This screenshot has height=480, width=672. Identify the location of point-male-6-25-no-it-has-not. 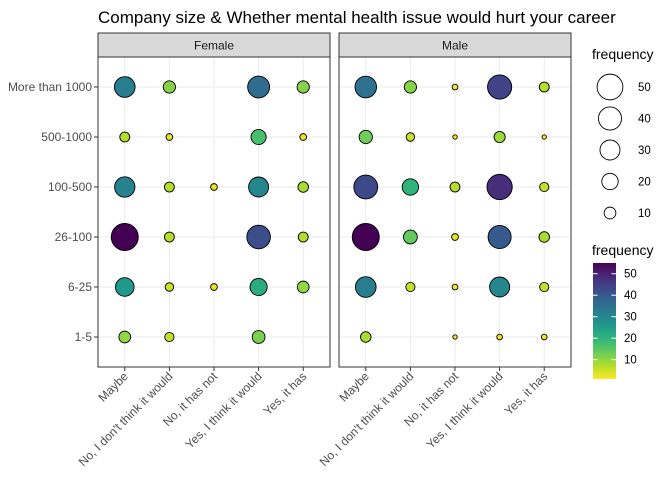
(455, 287).